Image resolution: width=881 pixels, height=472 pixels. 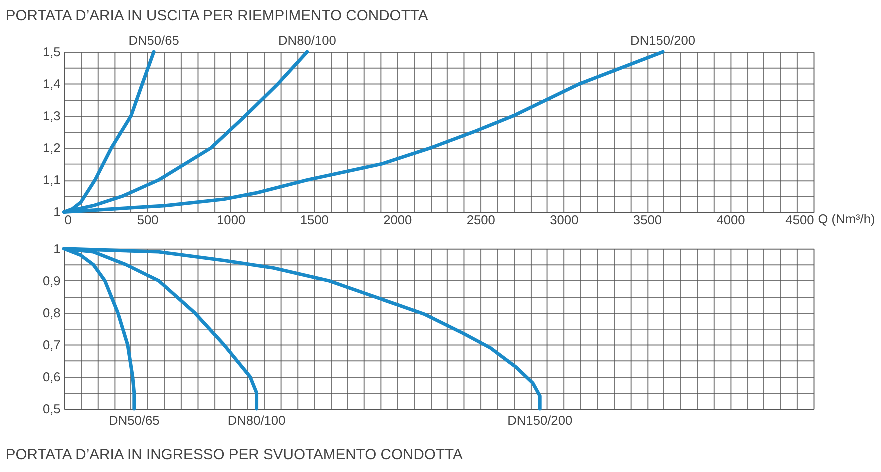 I want to click on y-tick-label: 0,6, so click(x=51, y=376).